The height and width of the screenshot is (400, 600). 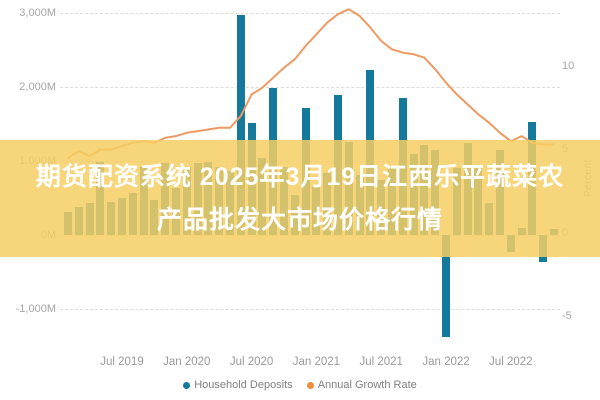 I want to click on legend-label: Annual Growth Rate, so click(x=367, y=385).